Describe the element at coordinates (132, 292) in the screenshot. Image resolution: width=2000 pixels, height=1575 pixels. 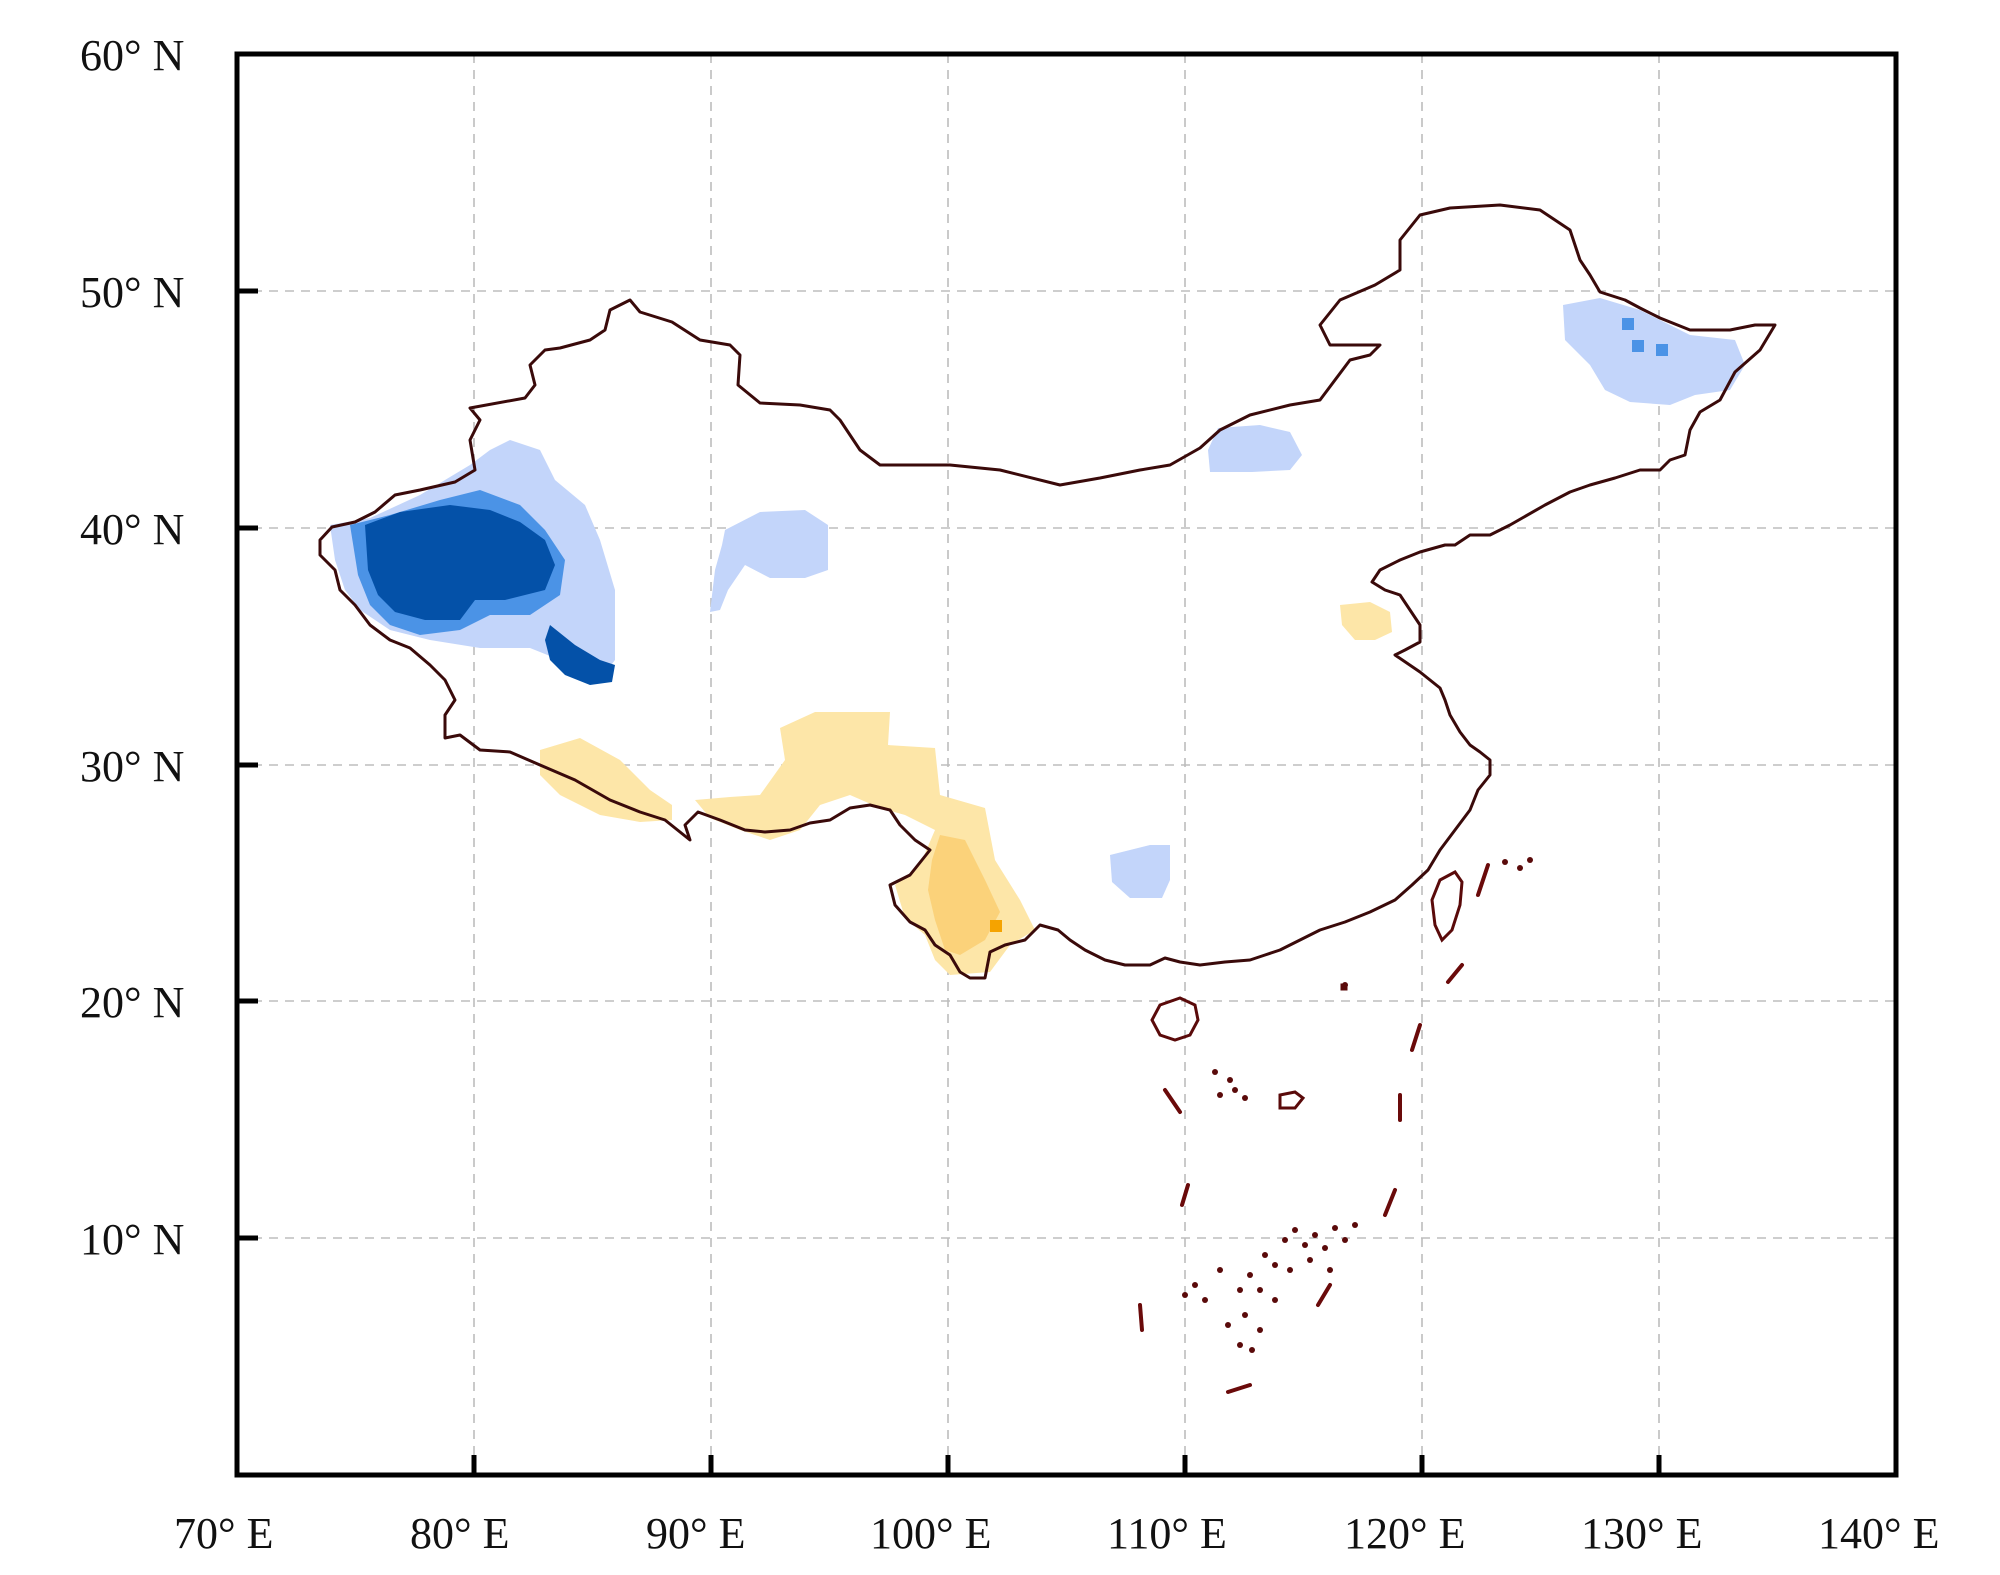
I see `y-tick-label-50: 50° N` at that location.